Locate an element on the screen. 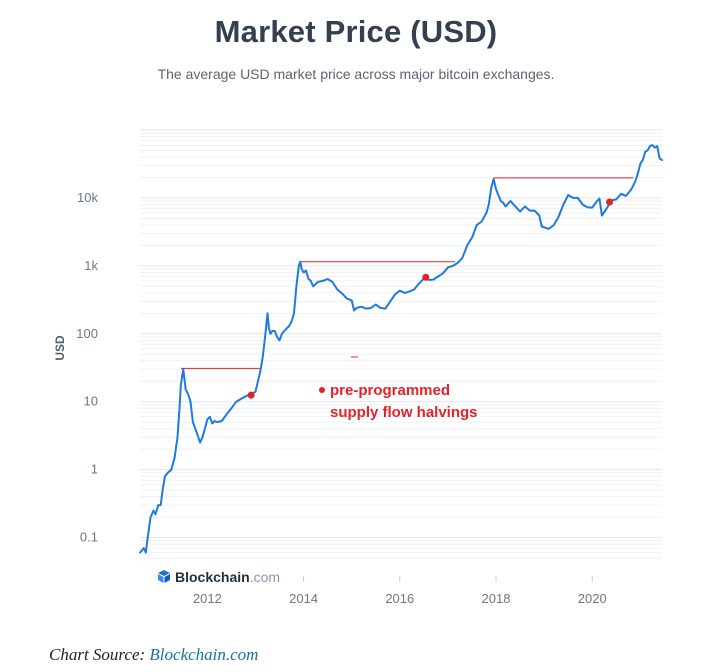  annotation-line2: supply flow halvings is located at coordinates (404, 412).